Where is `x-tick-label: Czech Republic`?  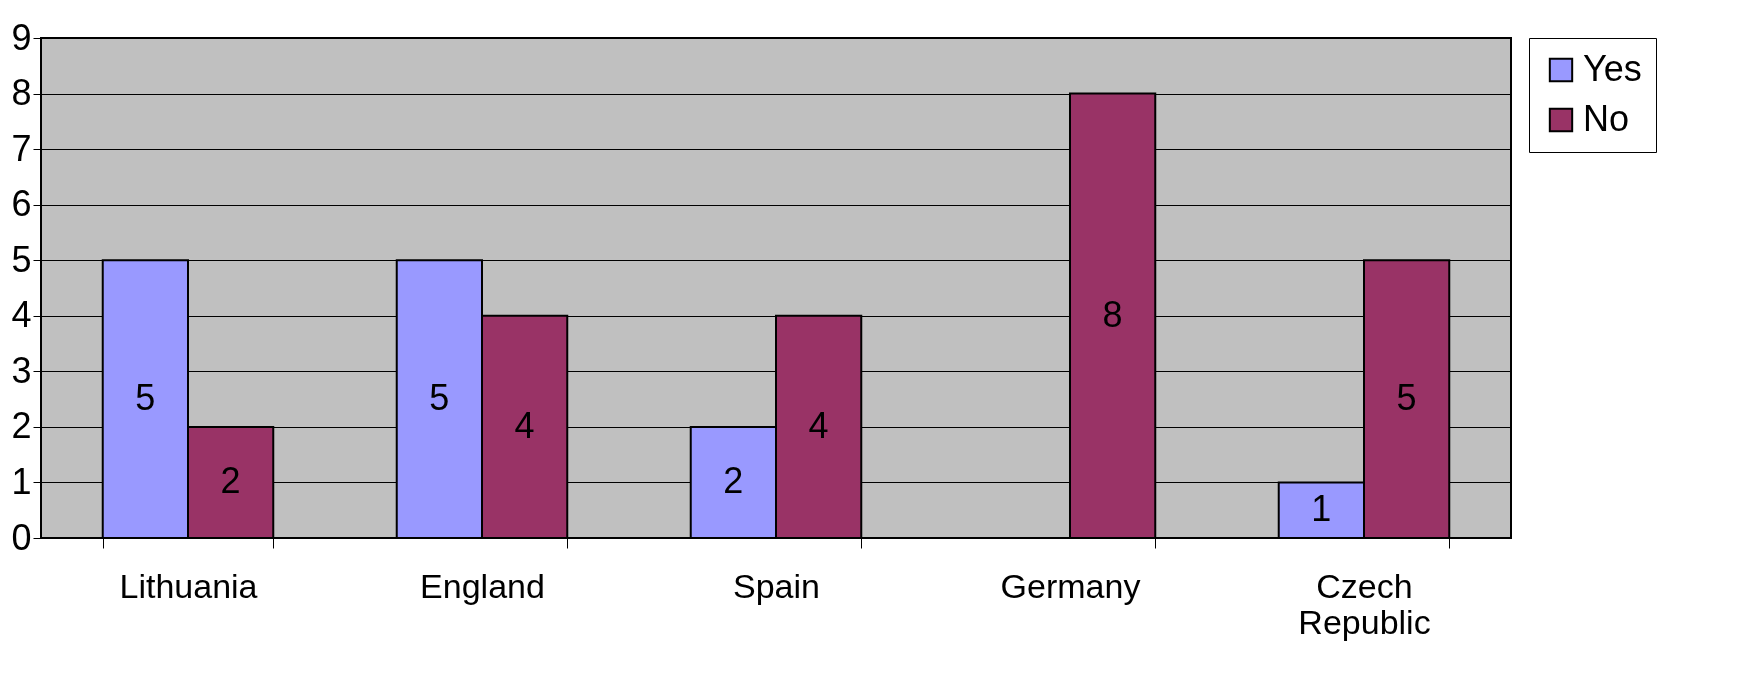 x-tick-label: Czech Republic is located at coordinates (1364, 603).